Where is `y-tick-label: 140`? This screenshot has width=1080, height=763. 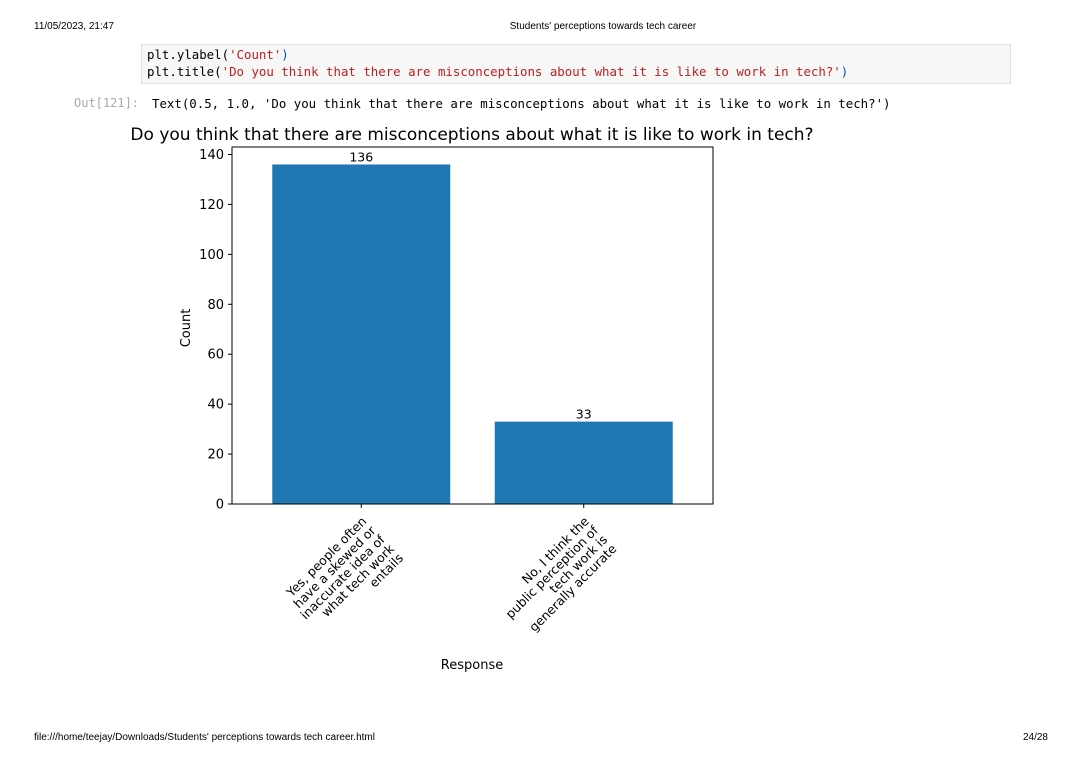 y-tick-label: 140 is located at coordinates (211, 155).